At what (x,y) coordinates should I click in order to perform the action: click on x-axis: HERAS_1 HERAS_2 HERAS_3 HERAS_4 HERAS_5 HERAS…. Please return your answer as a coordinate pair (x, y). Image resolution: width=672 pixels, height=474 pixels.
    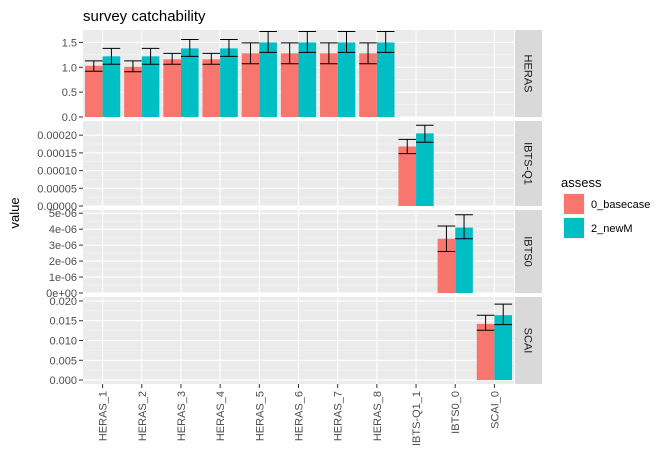
    Looking at the image, I should click on (299, 415).